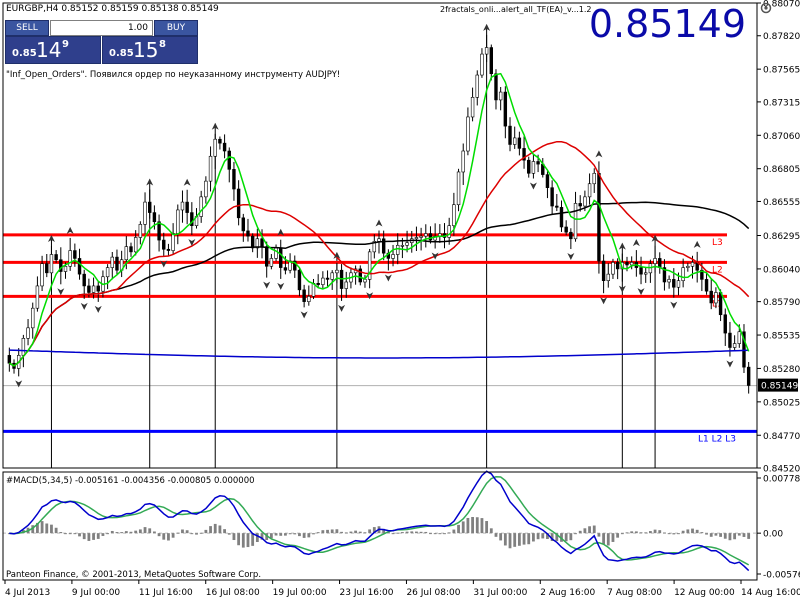  I want to click on macd-tick-label: 0.00, so click(773, 535).